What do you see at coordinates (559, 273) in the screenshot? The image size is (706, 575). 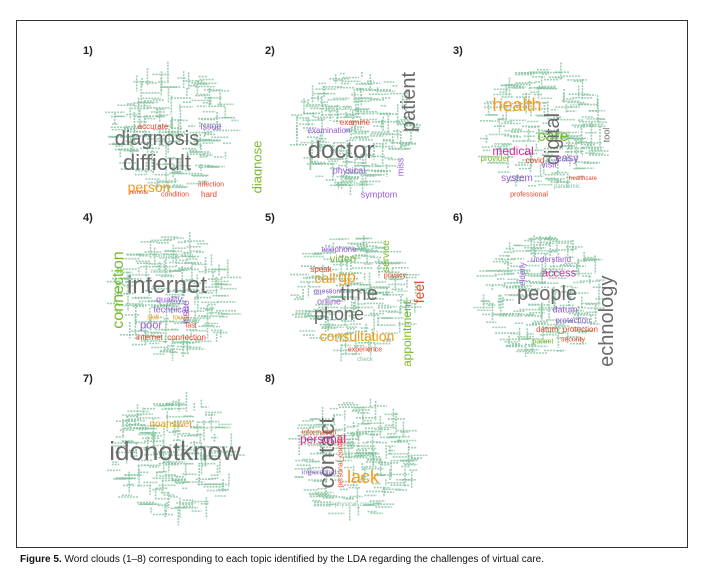 I see `cloud-word: access` at bounding box center [559, 273].